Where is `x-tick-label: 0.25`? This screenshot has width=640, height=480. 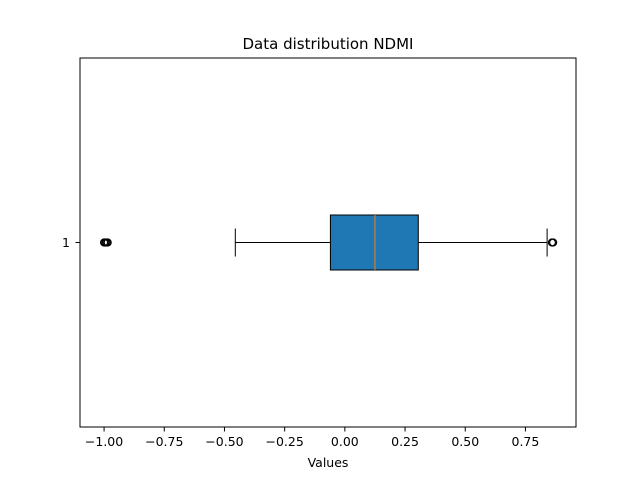
x-tick-label: 0.25 is located at coordinates (405, 441).